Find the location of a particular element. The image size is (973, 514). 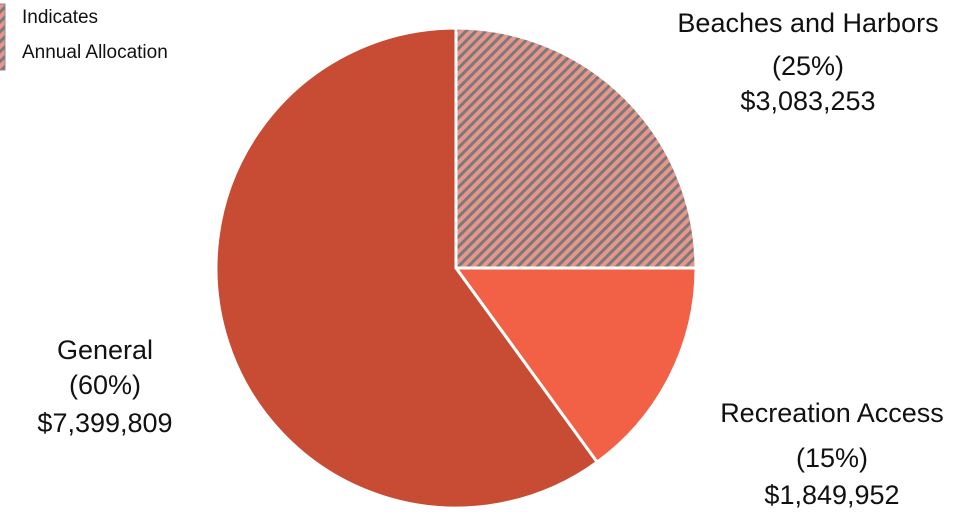

slice-percent: (25%) is located at coordinates (808, 66).